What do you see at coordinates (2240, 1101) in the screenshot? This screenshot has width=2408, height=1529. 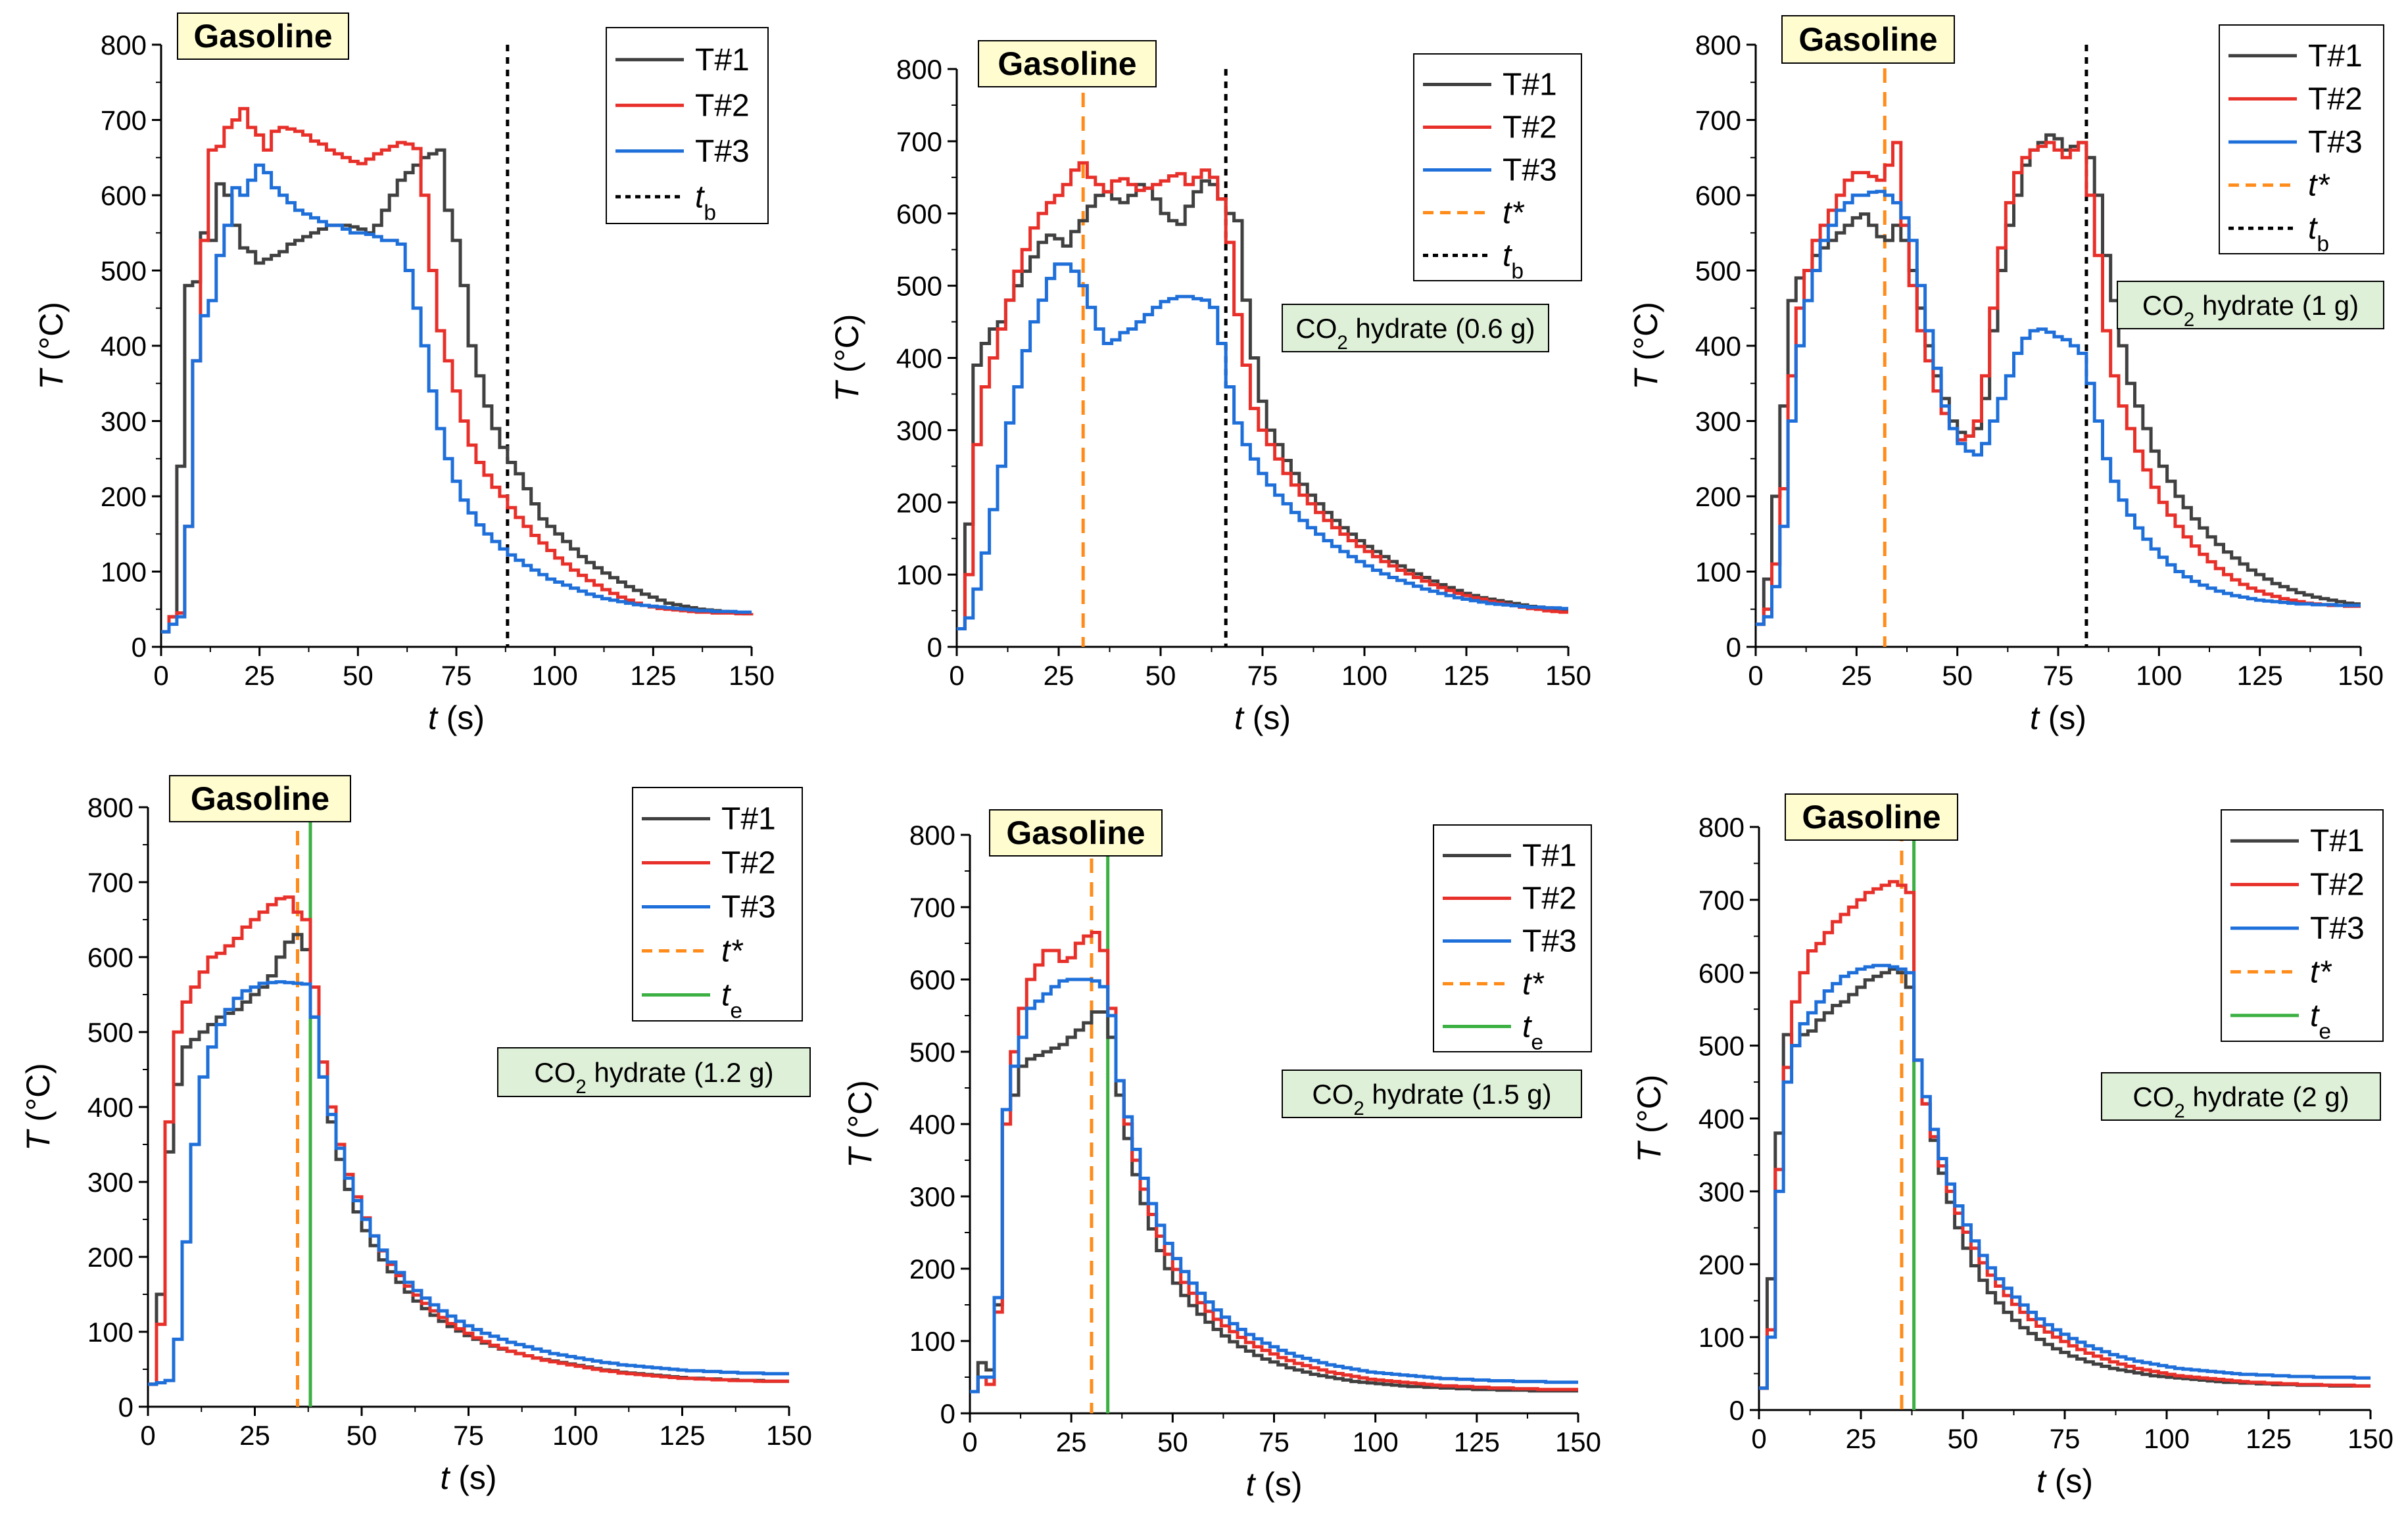 I see `hydrate-note: CO2 hydrate (2 g)` at bounding box center [2240, 1101].